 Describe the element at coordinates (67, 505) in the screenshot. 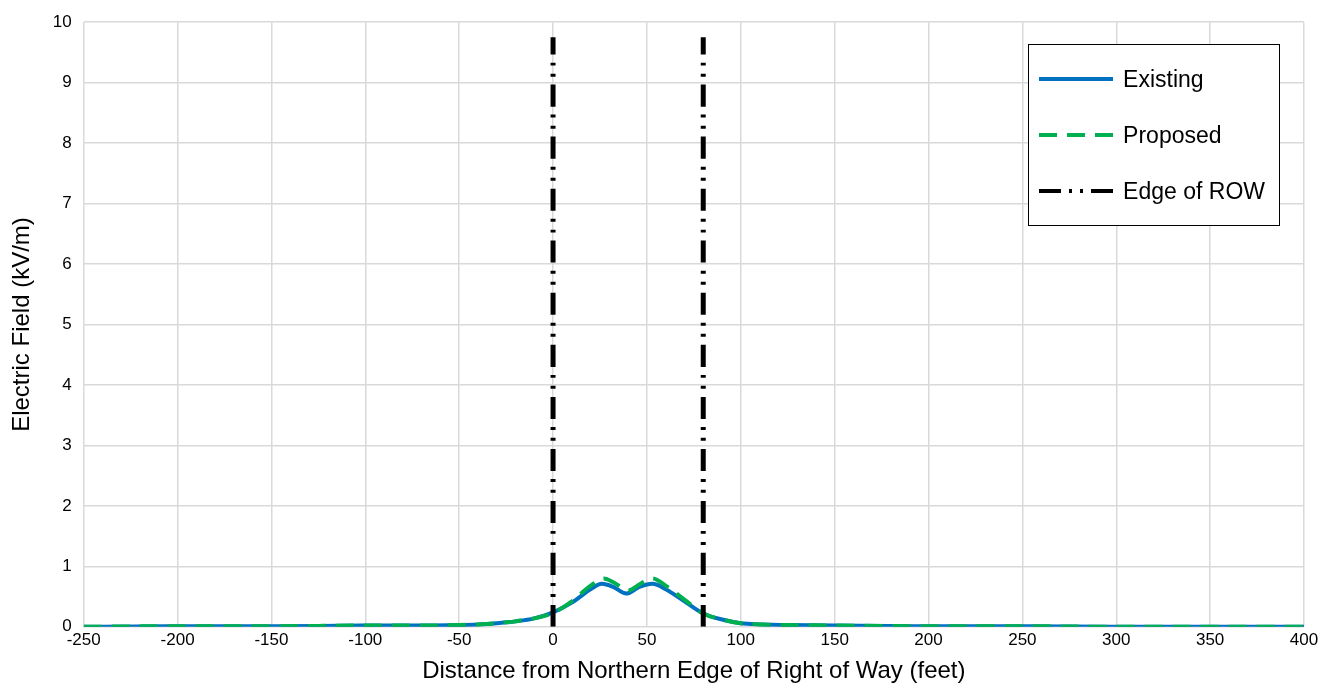

I see `y-tick-label: 2` at that location.